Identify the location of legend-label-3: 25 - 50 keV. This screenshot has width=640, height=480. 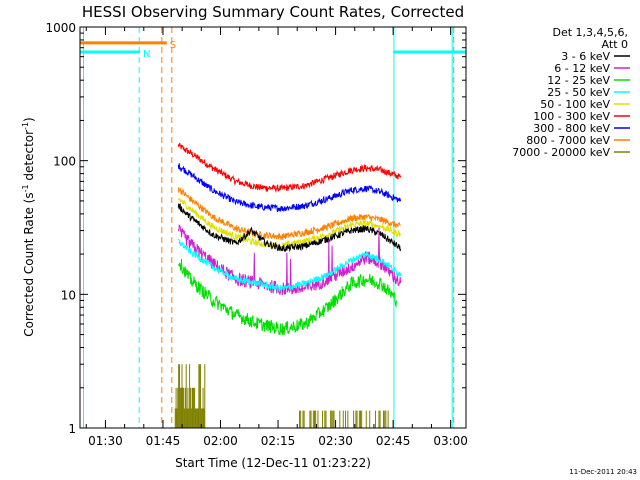
(578, 92).